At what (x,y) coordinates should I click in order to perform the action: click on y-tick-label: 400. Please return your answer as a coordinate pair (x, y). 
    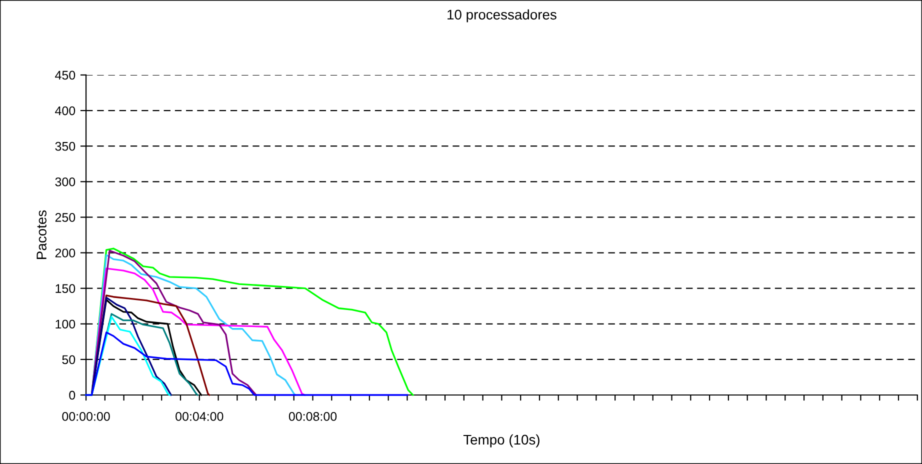
    Looking at the image, I should click on (65, 111).